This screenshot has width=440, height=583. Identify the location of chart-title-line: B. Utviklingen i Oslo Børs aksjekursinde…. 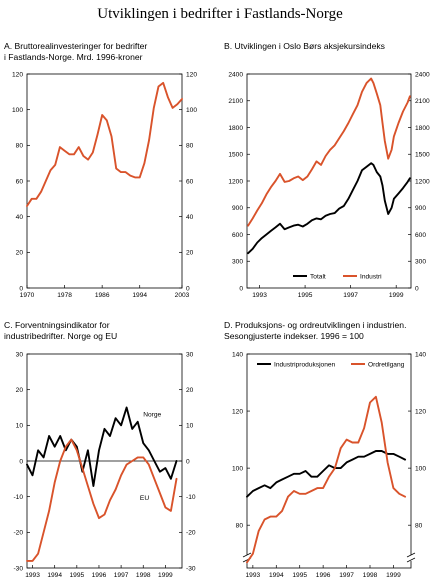
(304, 46).